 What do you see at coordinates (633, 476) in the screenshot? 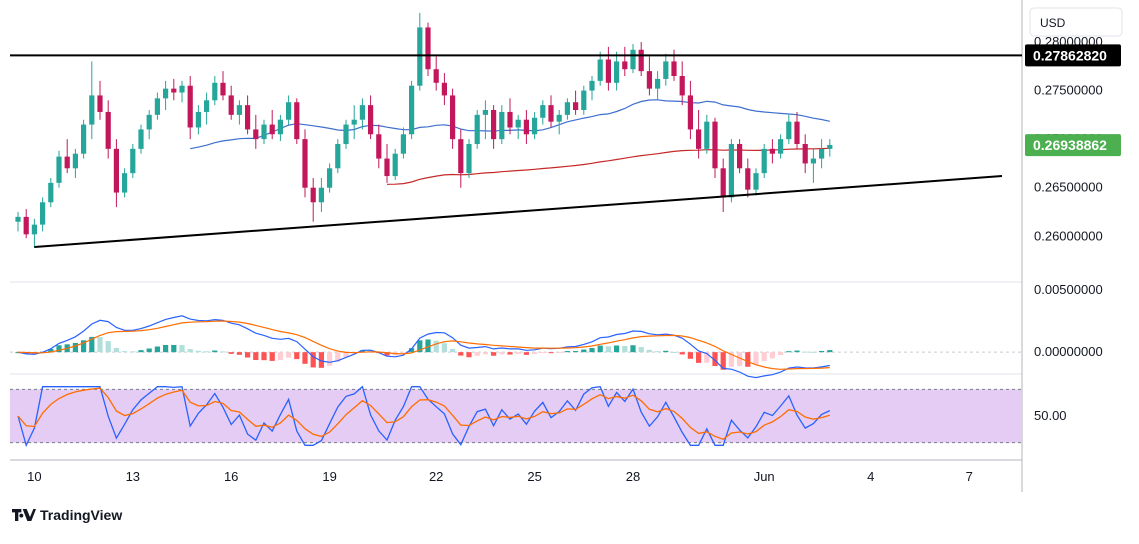
I see `time-tick-label: 28` at bounding box center [633, 476].